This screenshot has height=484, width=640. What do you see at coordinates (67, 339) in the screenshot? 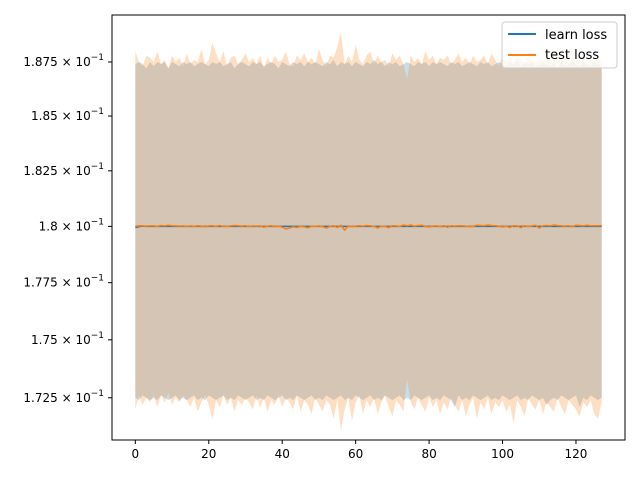
I see `y-tick-label: 1.75 × 10⁻¹` at bounding box center [67, 339].